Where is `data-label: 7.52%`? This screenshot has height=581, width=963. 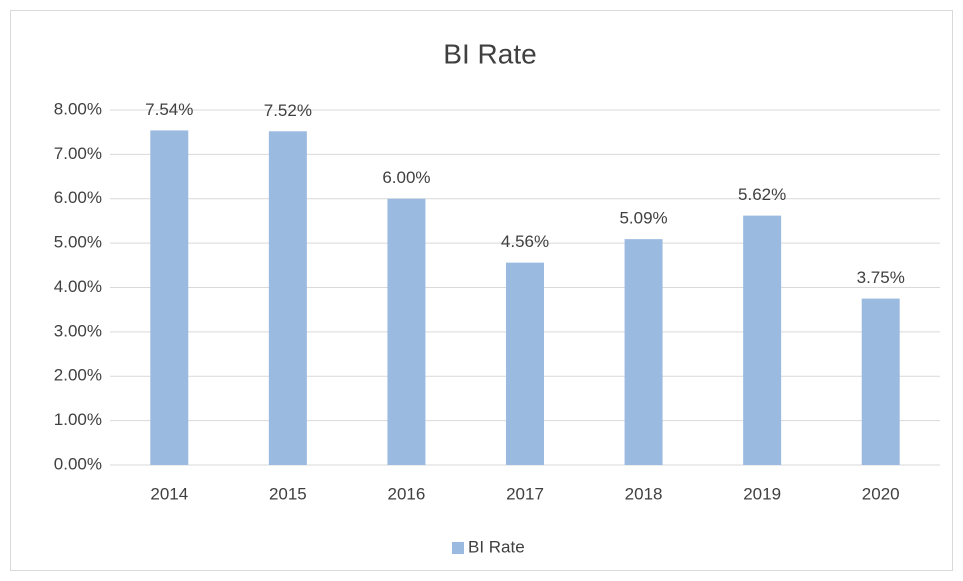 data-label: 7.52% is located at coordinates (288, 110).